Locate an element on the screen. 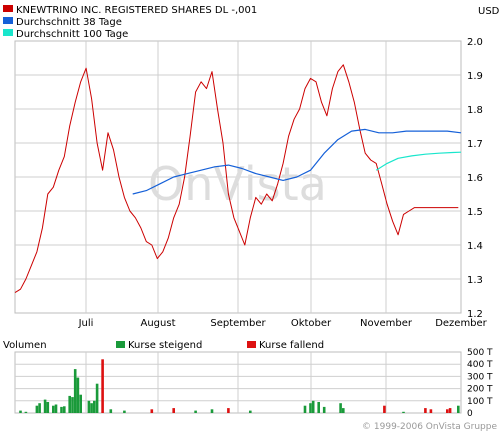 Image resolution: width=501 pixels, height=433 pixels. volume-title: Volumen is located at coordinates (25, 345).